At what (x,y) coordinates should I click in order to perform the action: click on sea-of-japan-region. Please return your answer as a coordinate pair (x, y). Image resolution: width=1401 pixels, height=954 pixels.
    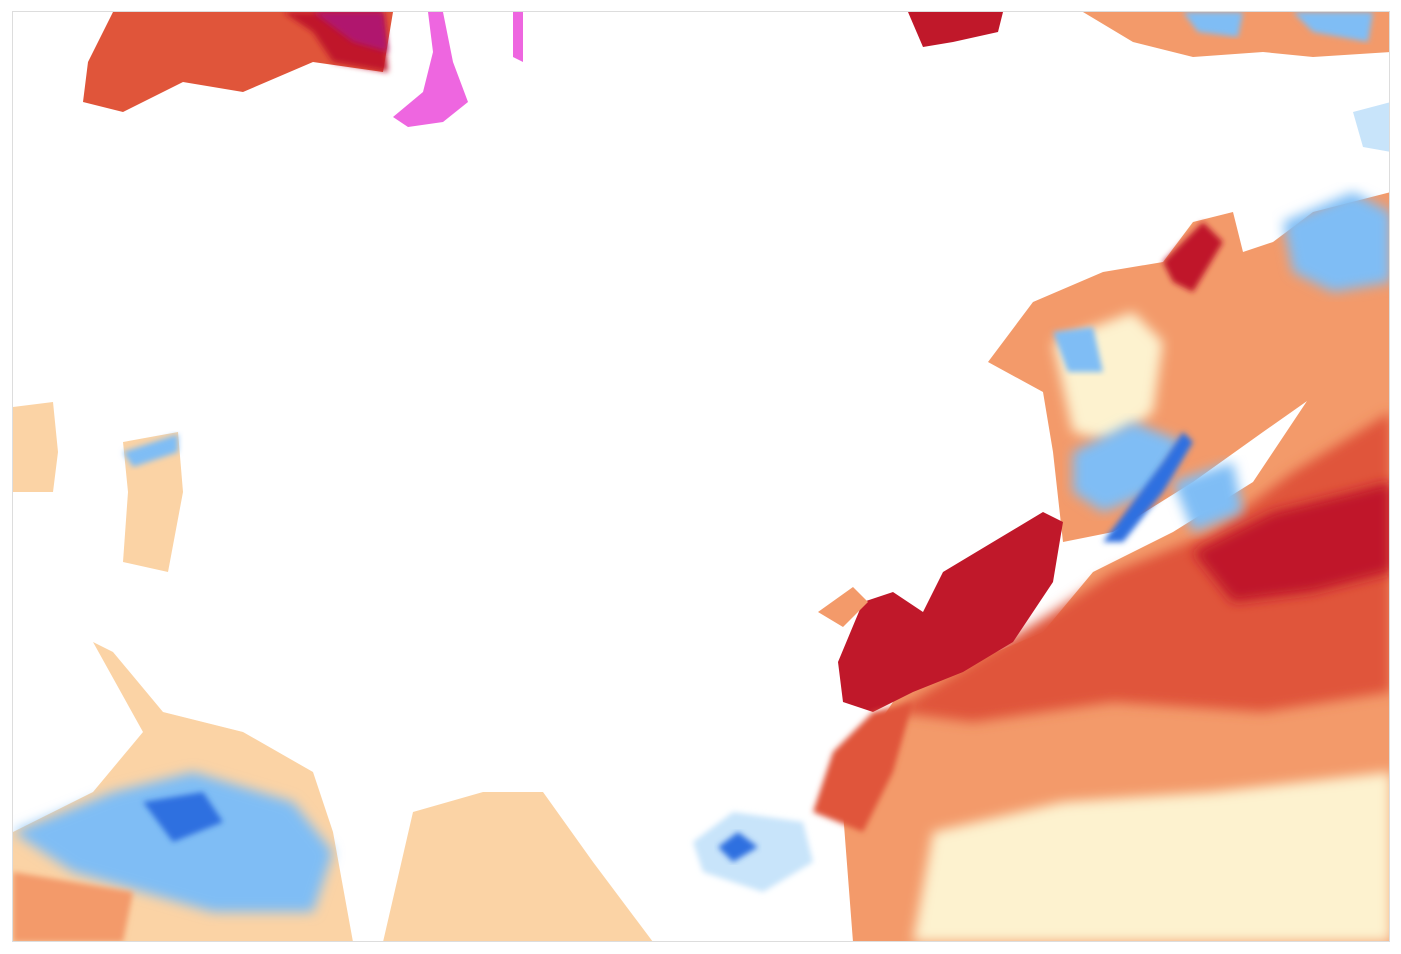
    Looking at the image, I should click on (1188, 367).